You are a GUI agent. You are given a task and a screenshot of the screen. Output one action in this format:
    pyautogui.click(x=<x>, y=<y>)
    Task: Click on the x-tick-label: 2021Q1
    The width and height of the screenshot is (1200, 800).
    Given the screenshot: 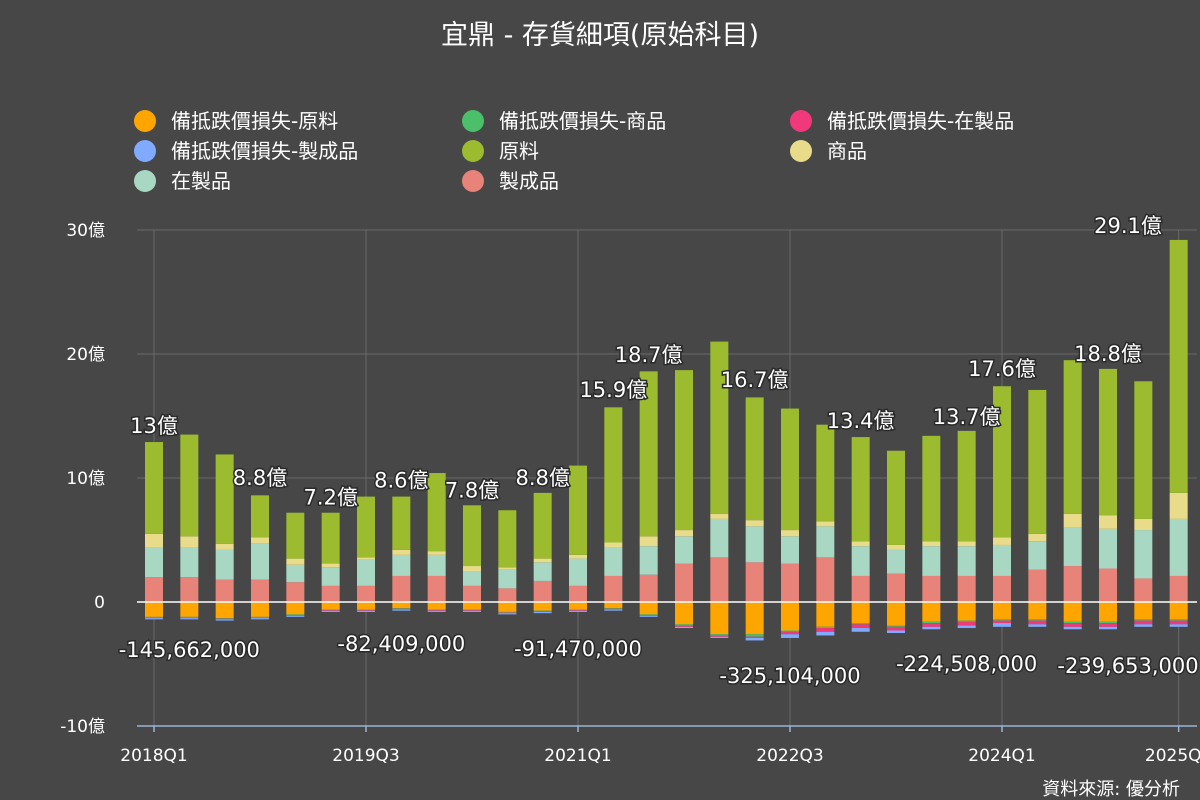 What is the action you would take?
    pyautogui.click(x=577, y=756)
    